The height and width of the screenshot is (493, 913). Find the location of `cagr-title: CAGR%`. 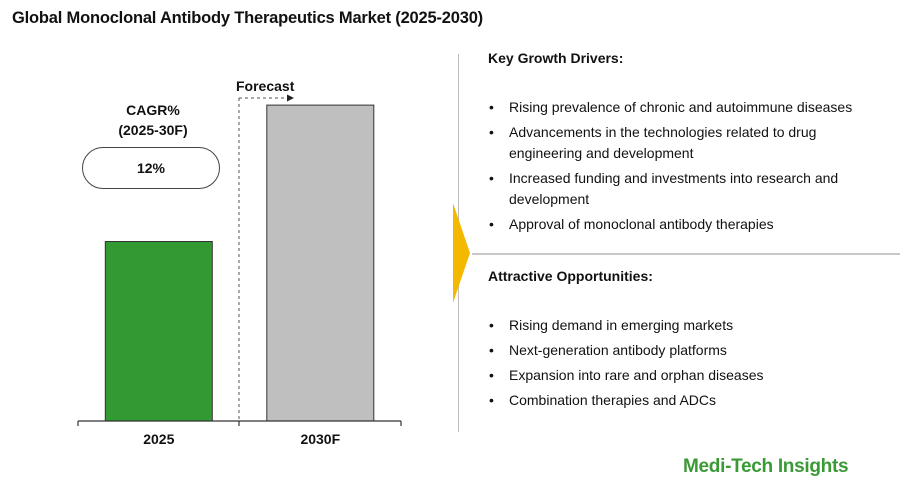

cagr-title: CAGR% is located at coordinates (153, 110).